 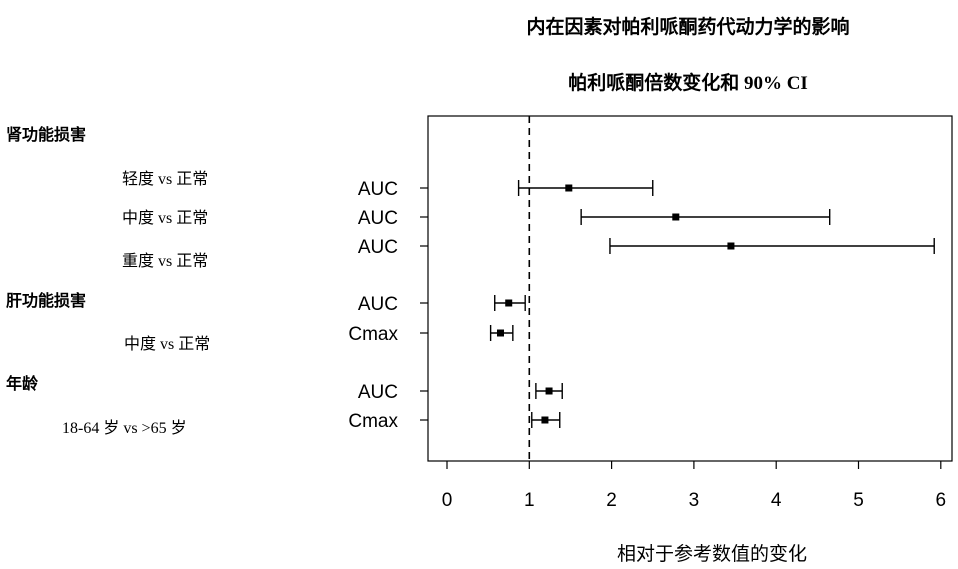 I want to click on group-label-renal: 肾功能损害, so click(x=46, y=134).